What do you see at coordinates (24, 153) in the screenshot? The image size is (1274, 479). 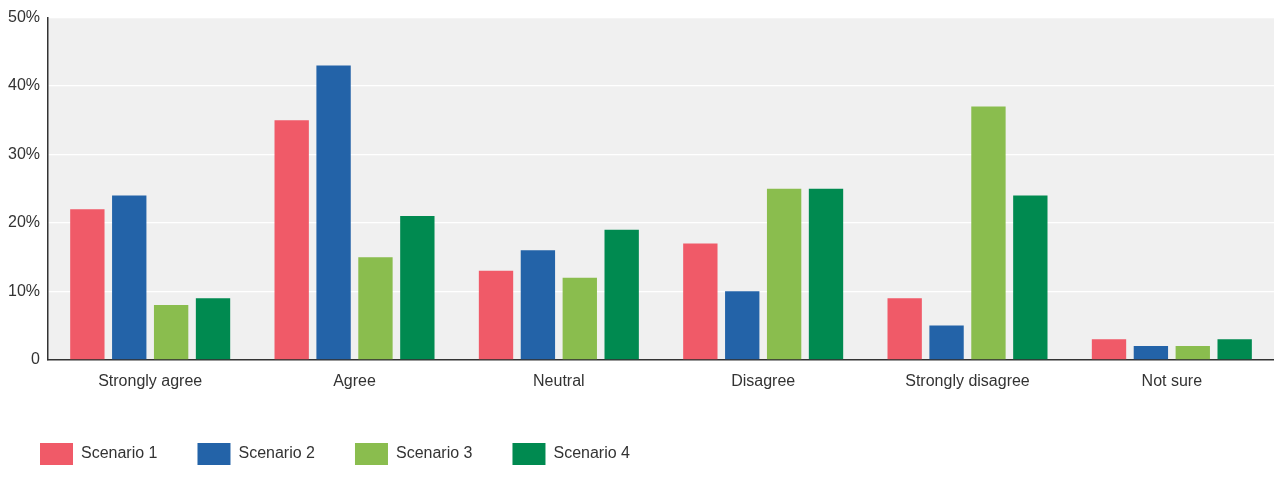 I see `y-tick-label: 30%` at bounding box center [24, 153].